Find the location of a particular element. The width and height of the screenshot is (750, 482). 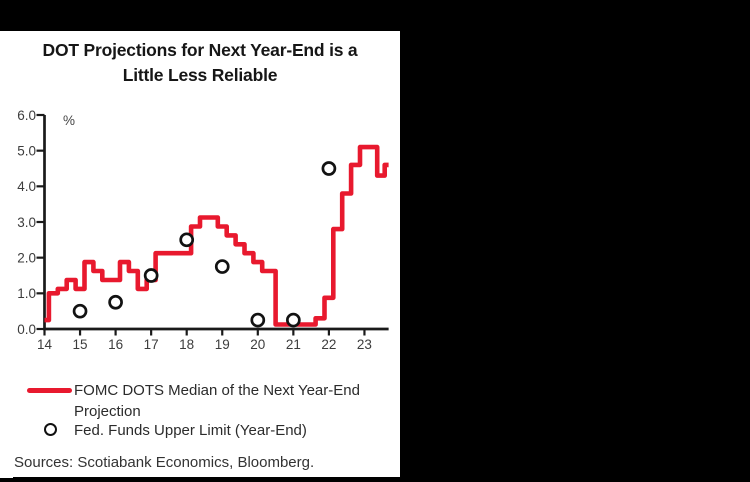

chart-title-line1: DOT Projections for Next Year-End is a is located at coordinates (200, 50).